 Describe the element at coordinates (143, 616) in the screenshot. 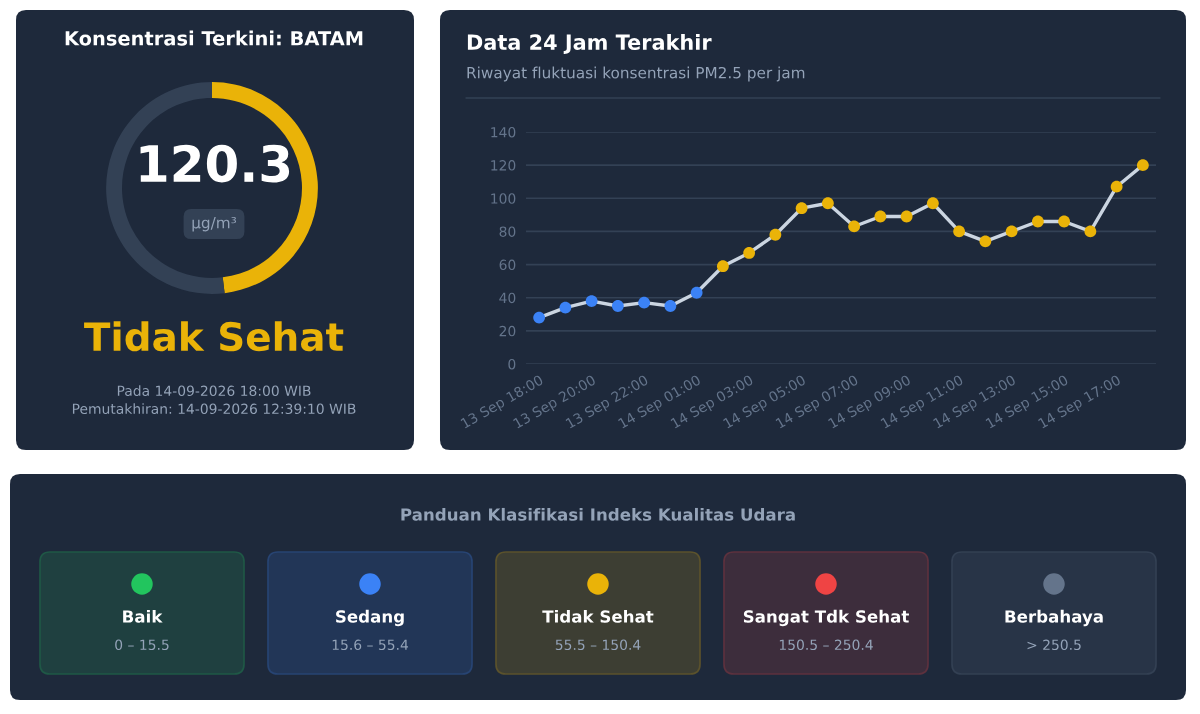

I see `category-label: Baik` at that location.